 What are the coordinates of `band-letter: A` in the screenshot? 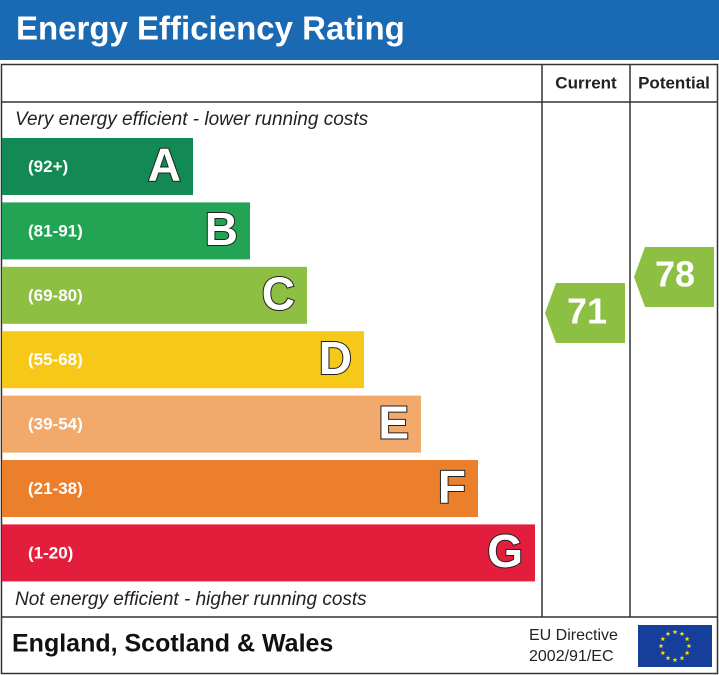 It's located at (164, 165).